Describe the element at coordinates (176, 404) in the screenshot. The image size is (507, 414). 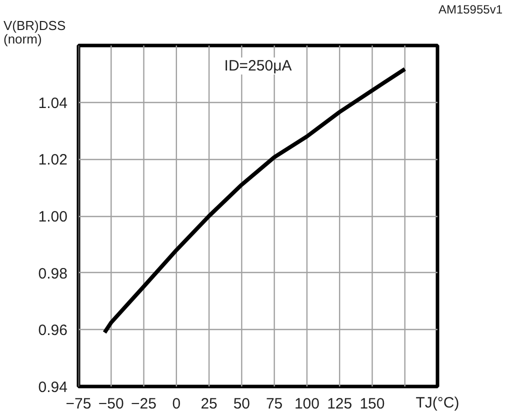
I see `x-tick-label: 0` at that location.